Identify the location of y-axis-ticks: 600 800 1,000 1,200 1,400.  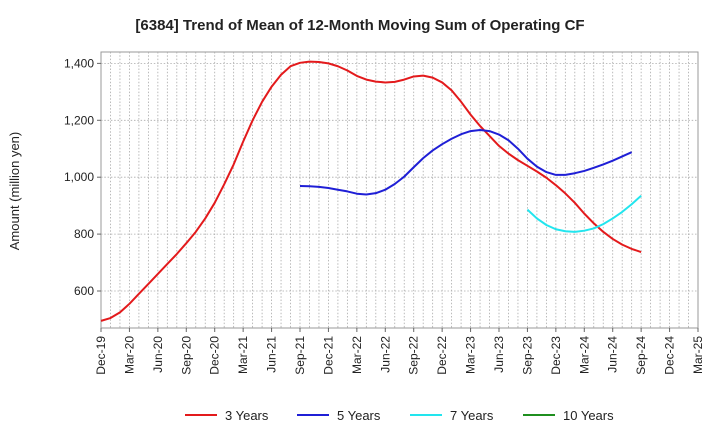
(82, 177).